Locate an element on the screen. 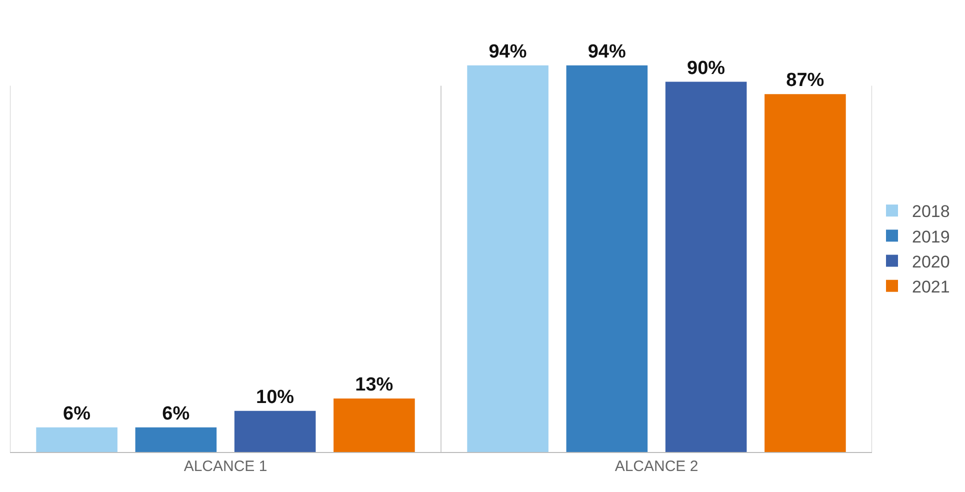 The height and width of the screenshot is (492, 965). data-label: 87% is located at coordinates (805, 81).